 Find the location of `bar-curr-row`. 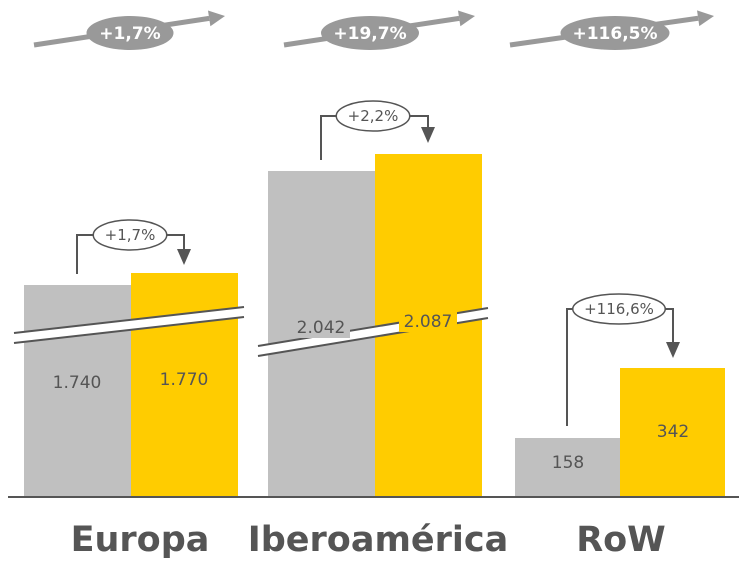

bar-curr-row is located at coordinates (672, 432).